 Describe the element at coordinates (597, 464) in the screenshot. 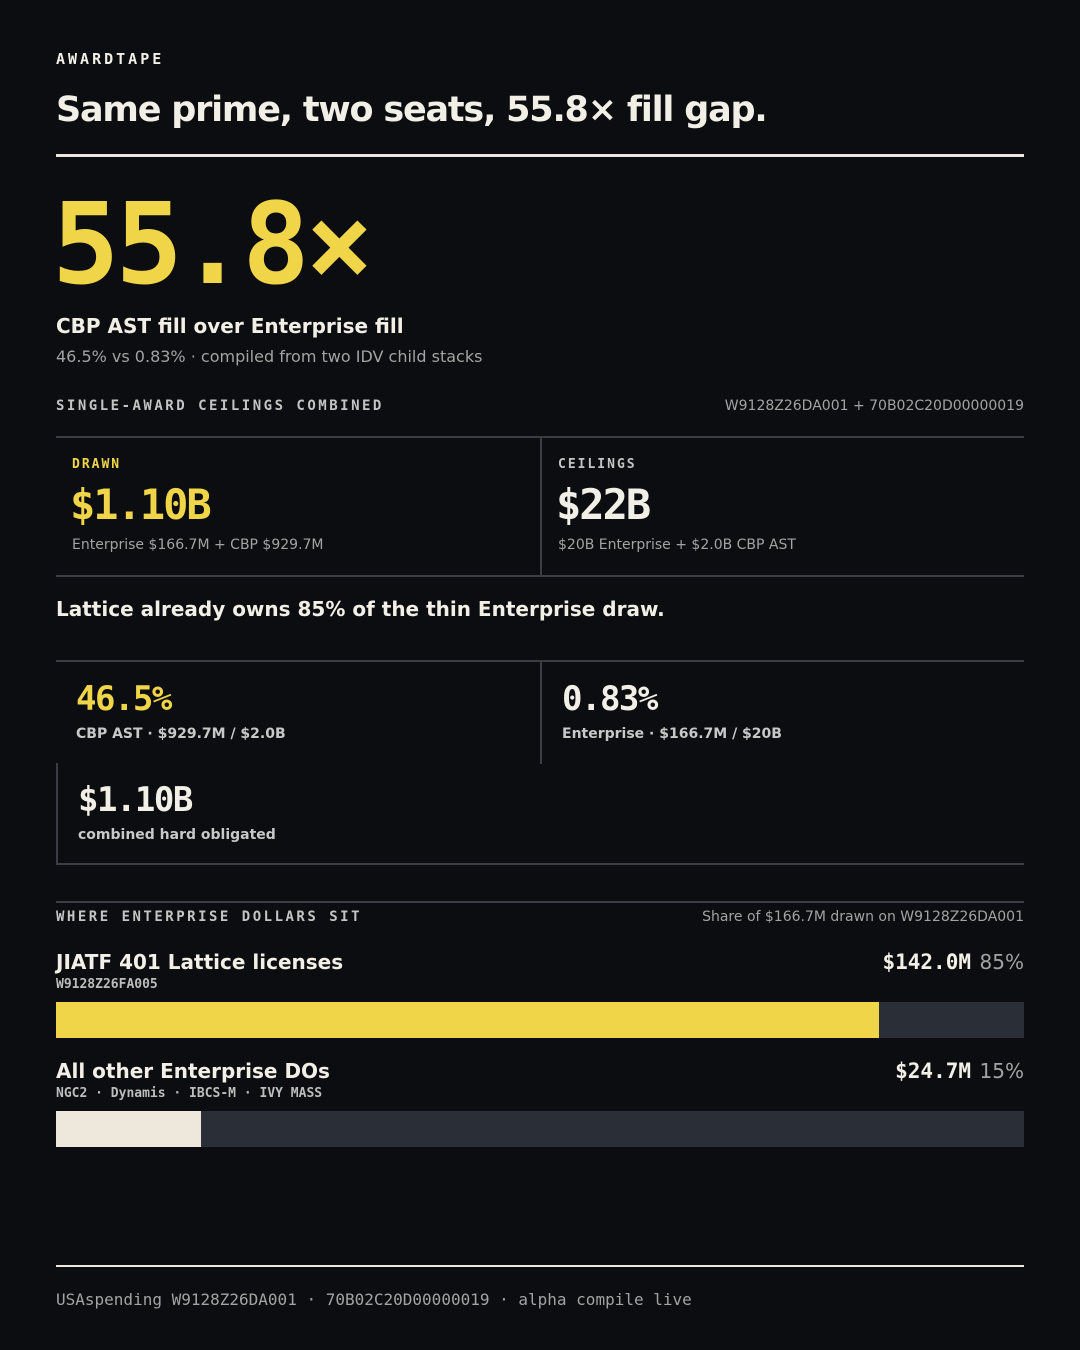

I see `cell-label: CEILINGS` at that location.